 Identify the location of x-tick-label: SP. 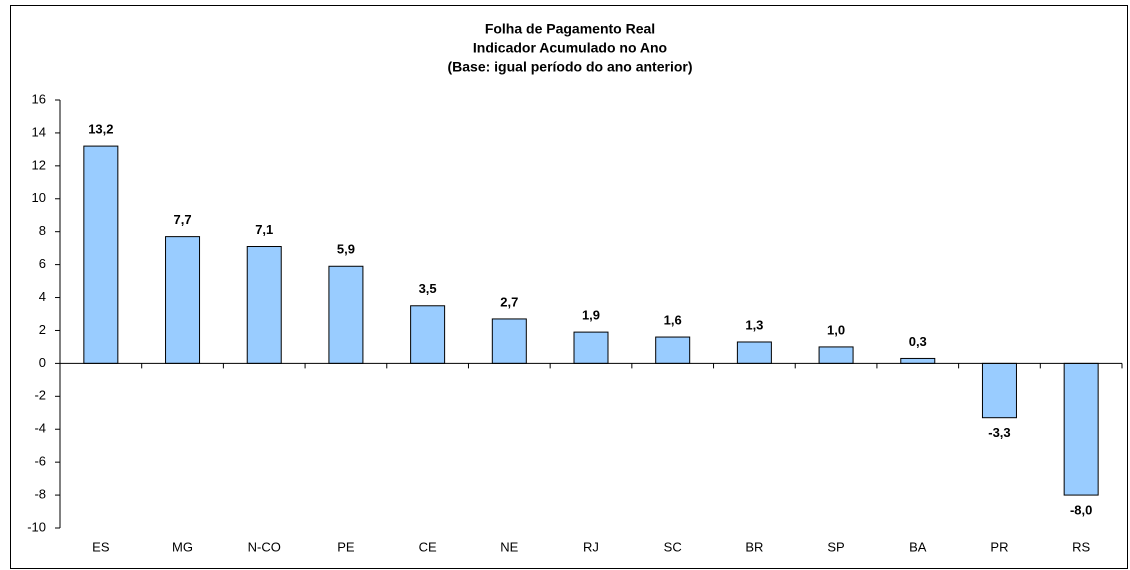
(835, 546).